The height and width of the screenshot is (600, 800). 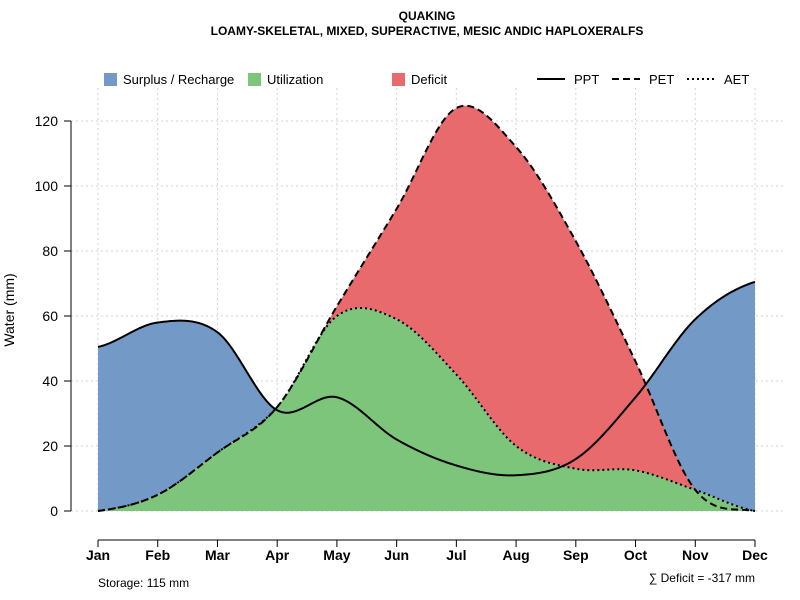 I want to click on x-tick-label-sep: Sep, so click(x=576, y=555).